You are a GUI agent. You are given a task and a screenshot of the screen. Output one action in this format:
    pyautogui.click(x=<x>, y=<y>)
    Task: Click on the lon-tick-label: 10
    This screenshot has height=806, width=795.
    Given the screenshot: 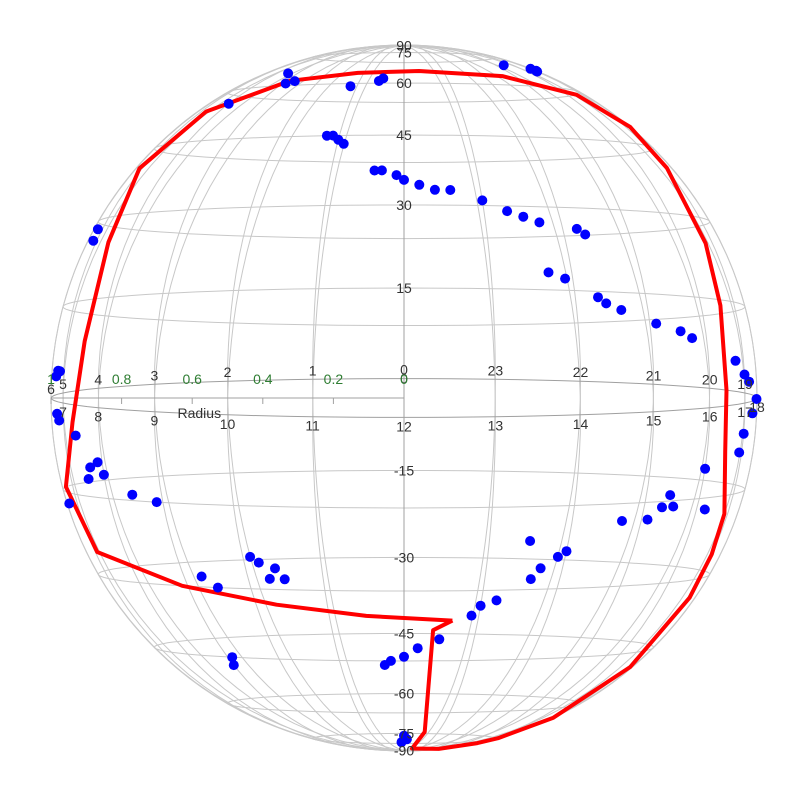 What is the action you would take?
    pyautogui.click(x=228, y=424)
    